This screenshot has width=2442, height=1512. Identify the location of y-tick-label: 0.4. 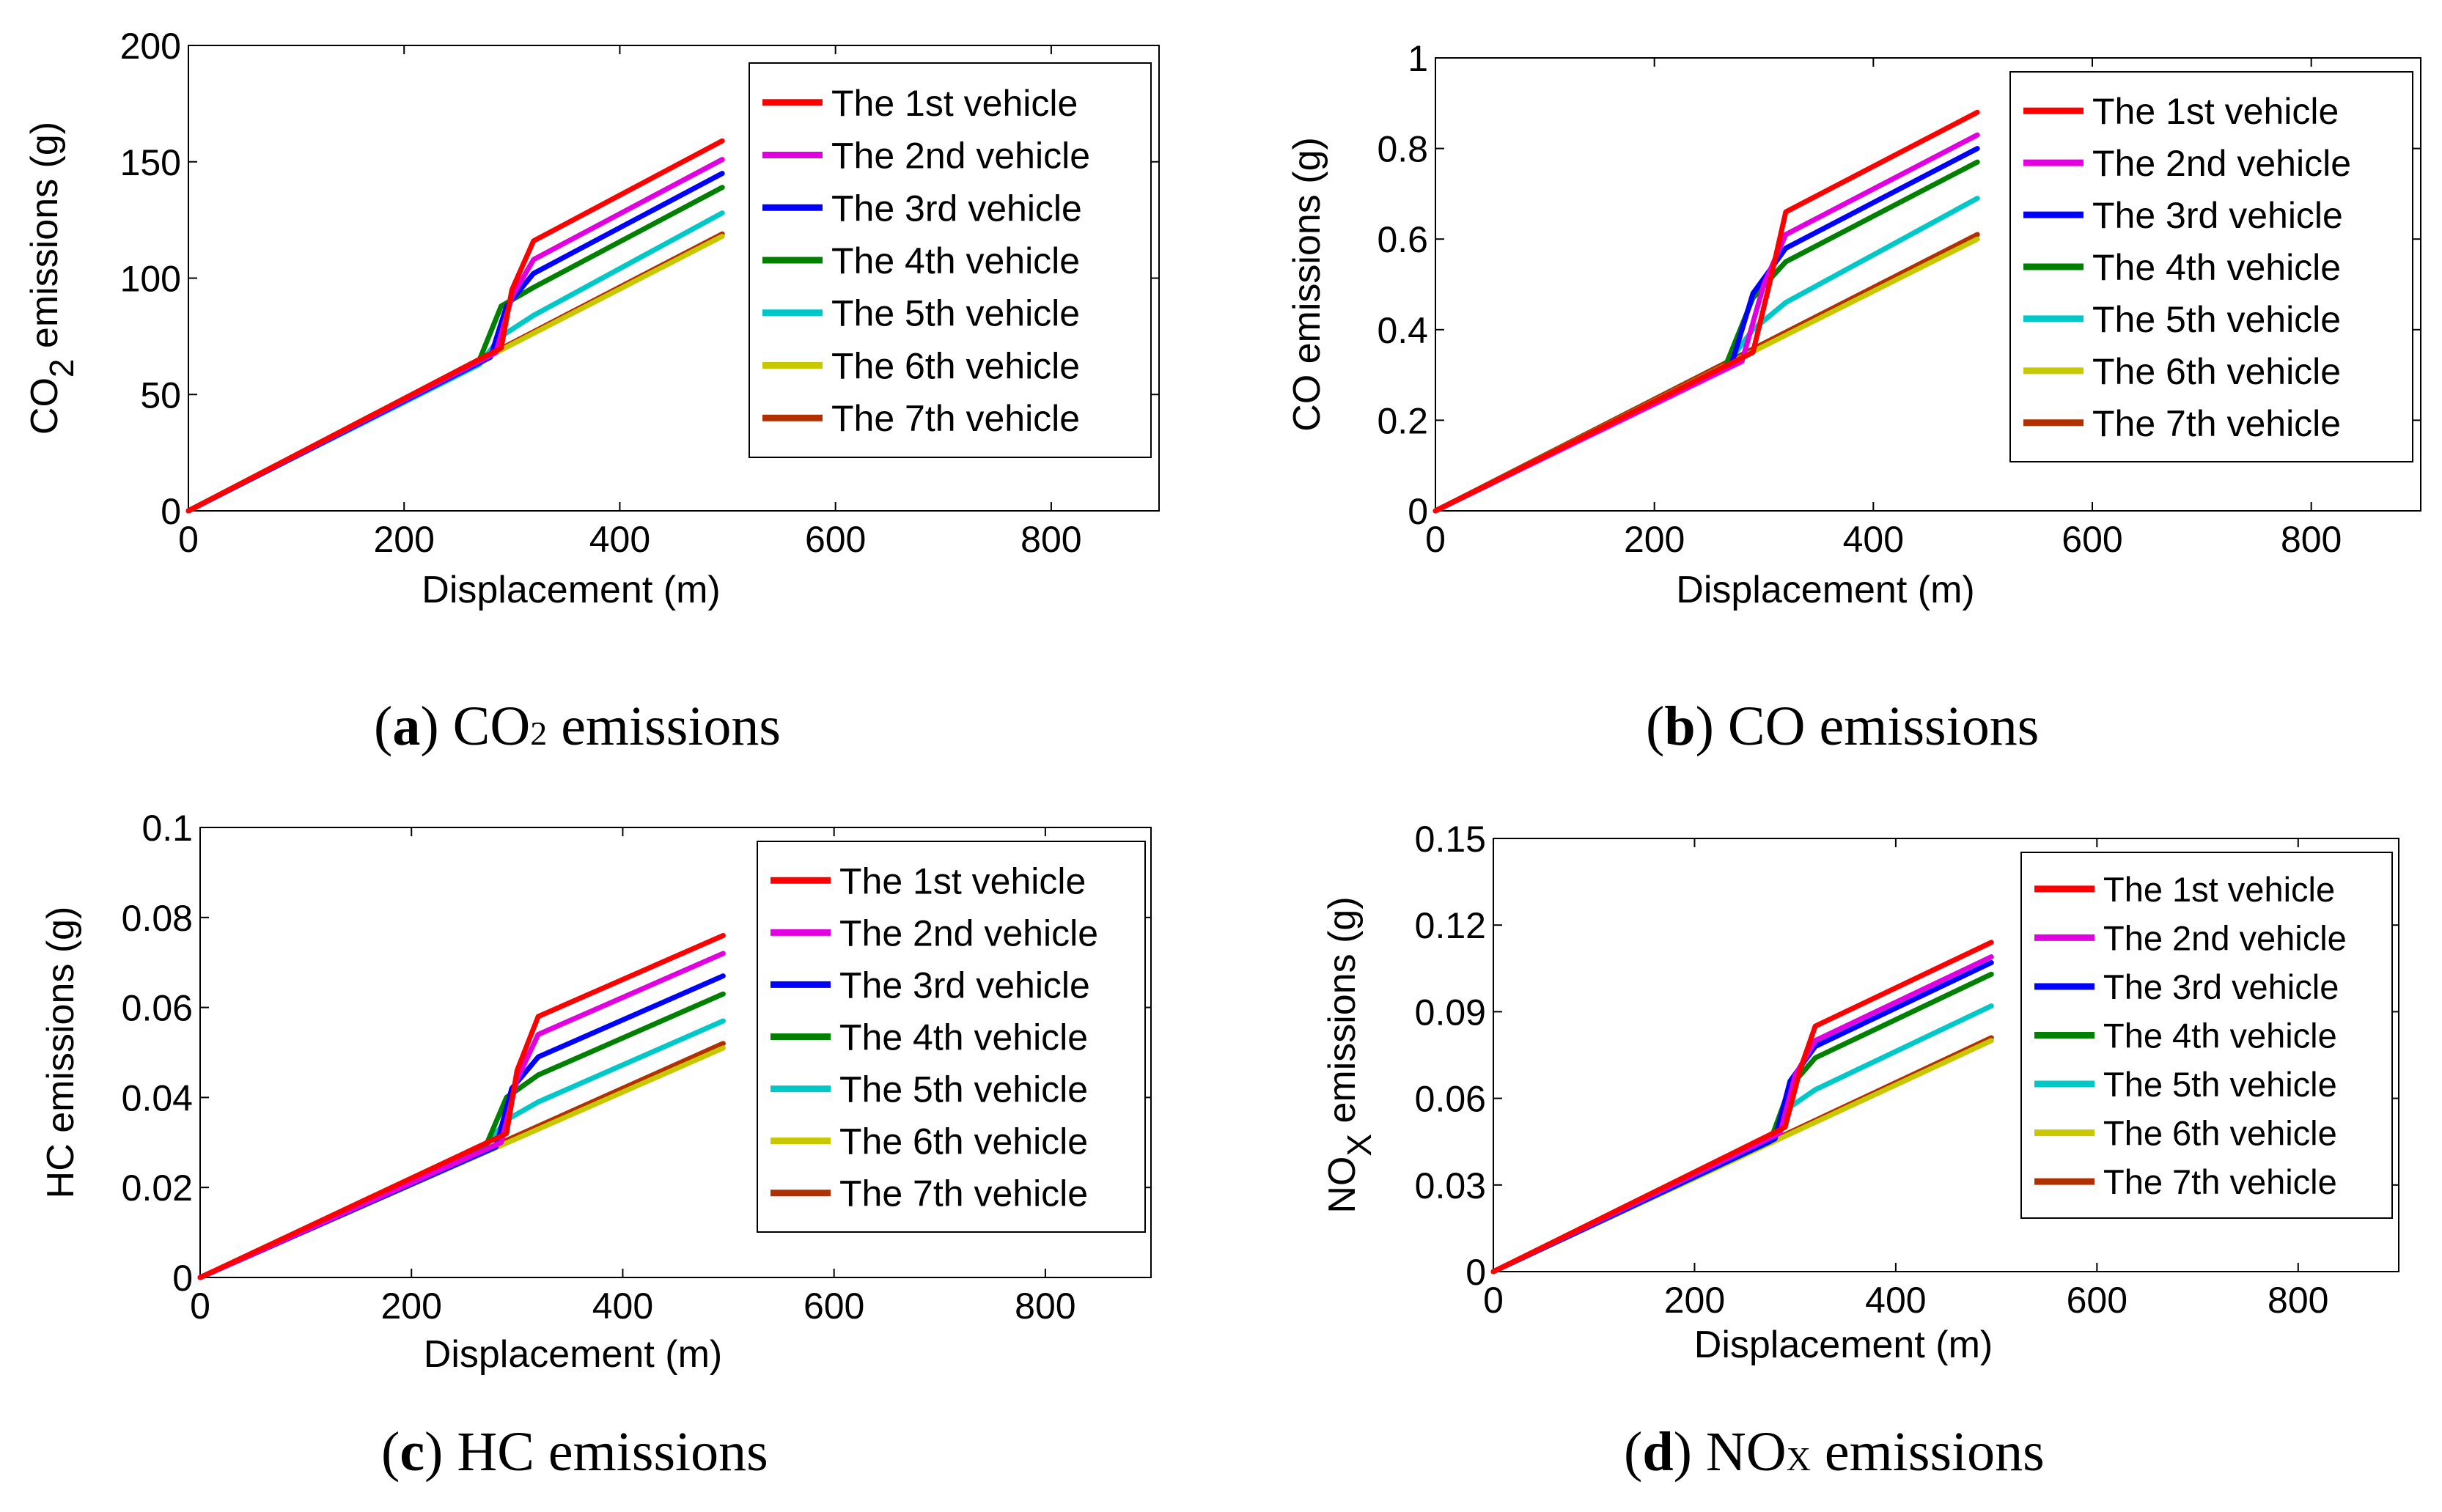
(1402, 330).